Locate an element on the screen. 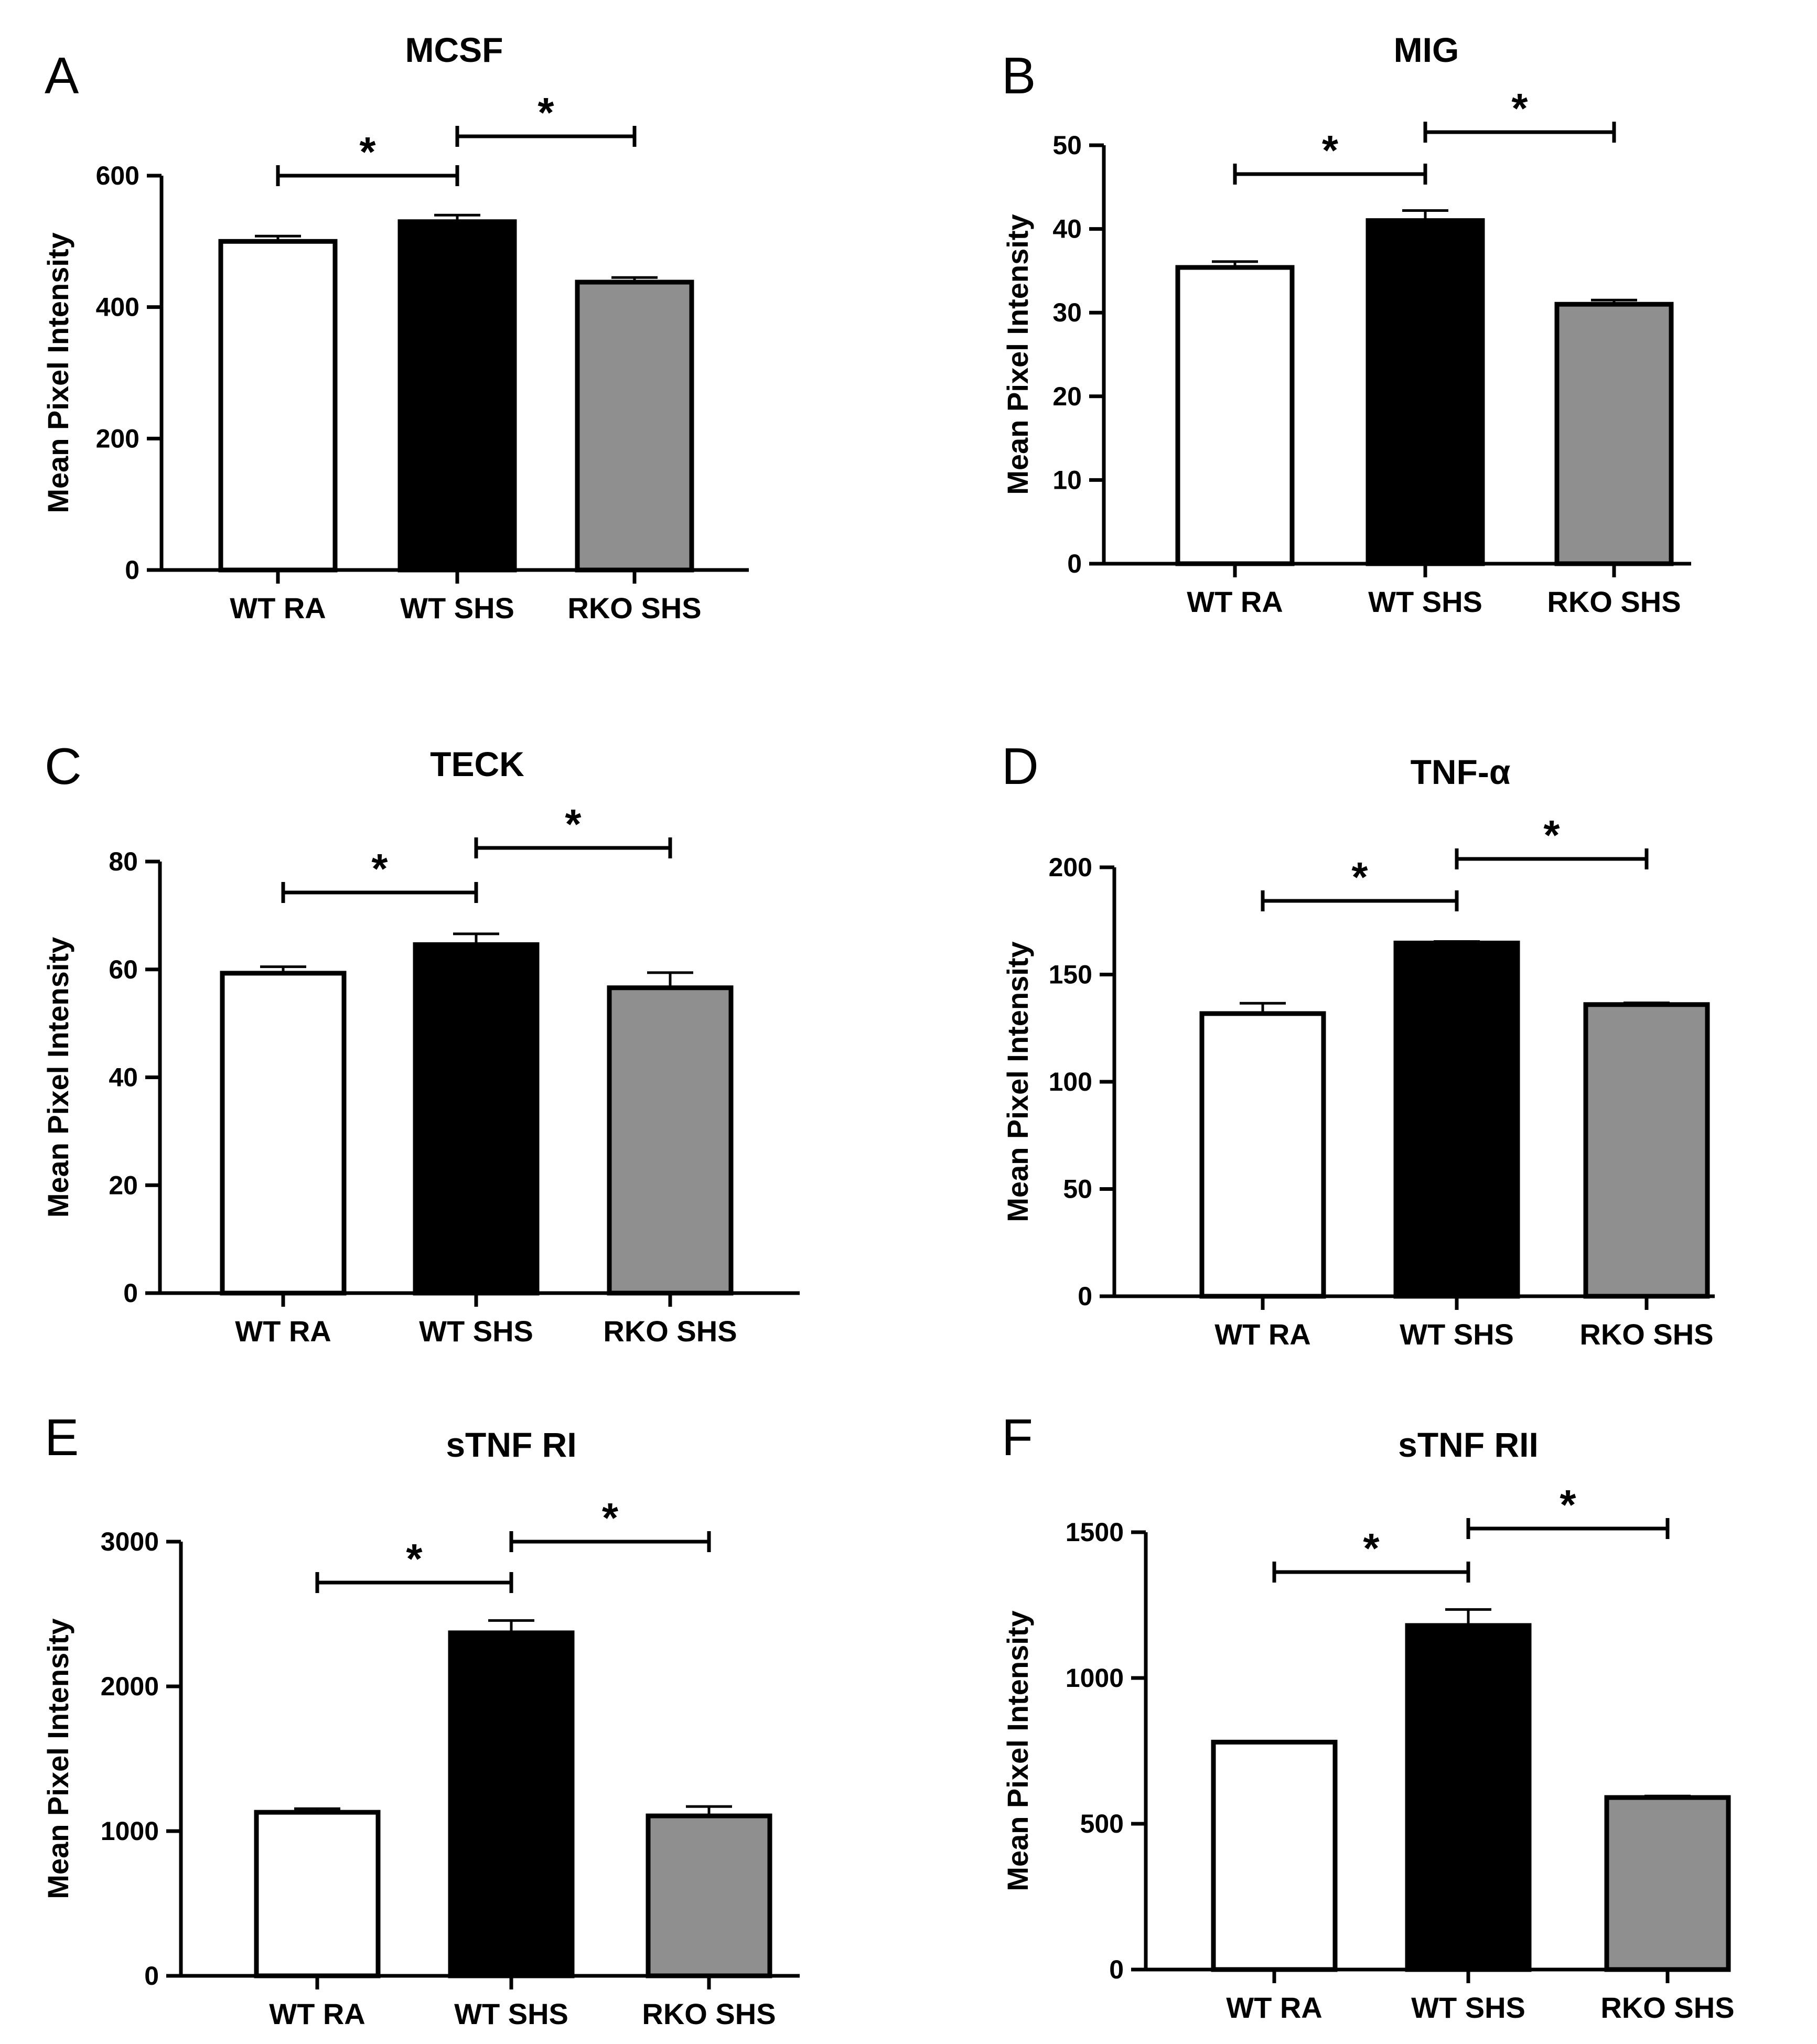  y-tick-label: 10 is located at coordinates (1067, 480).